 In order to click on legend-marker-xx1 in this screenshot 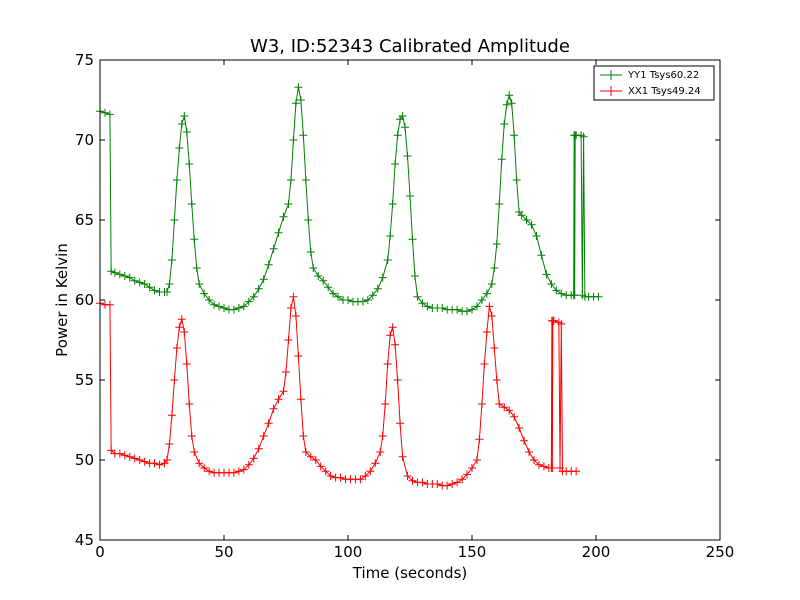, I will do `click(611, 91)`.